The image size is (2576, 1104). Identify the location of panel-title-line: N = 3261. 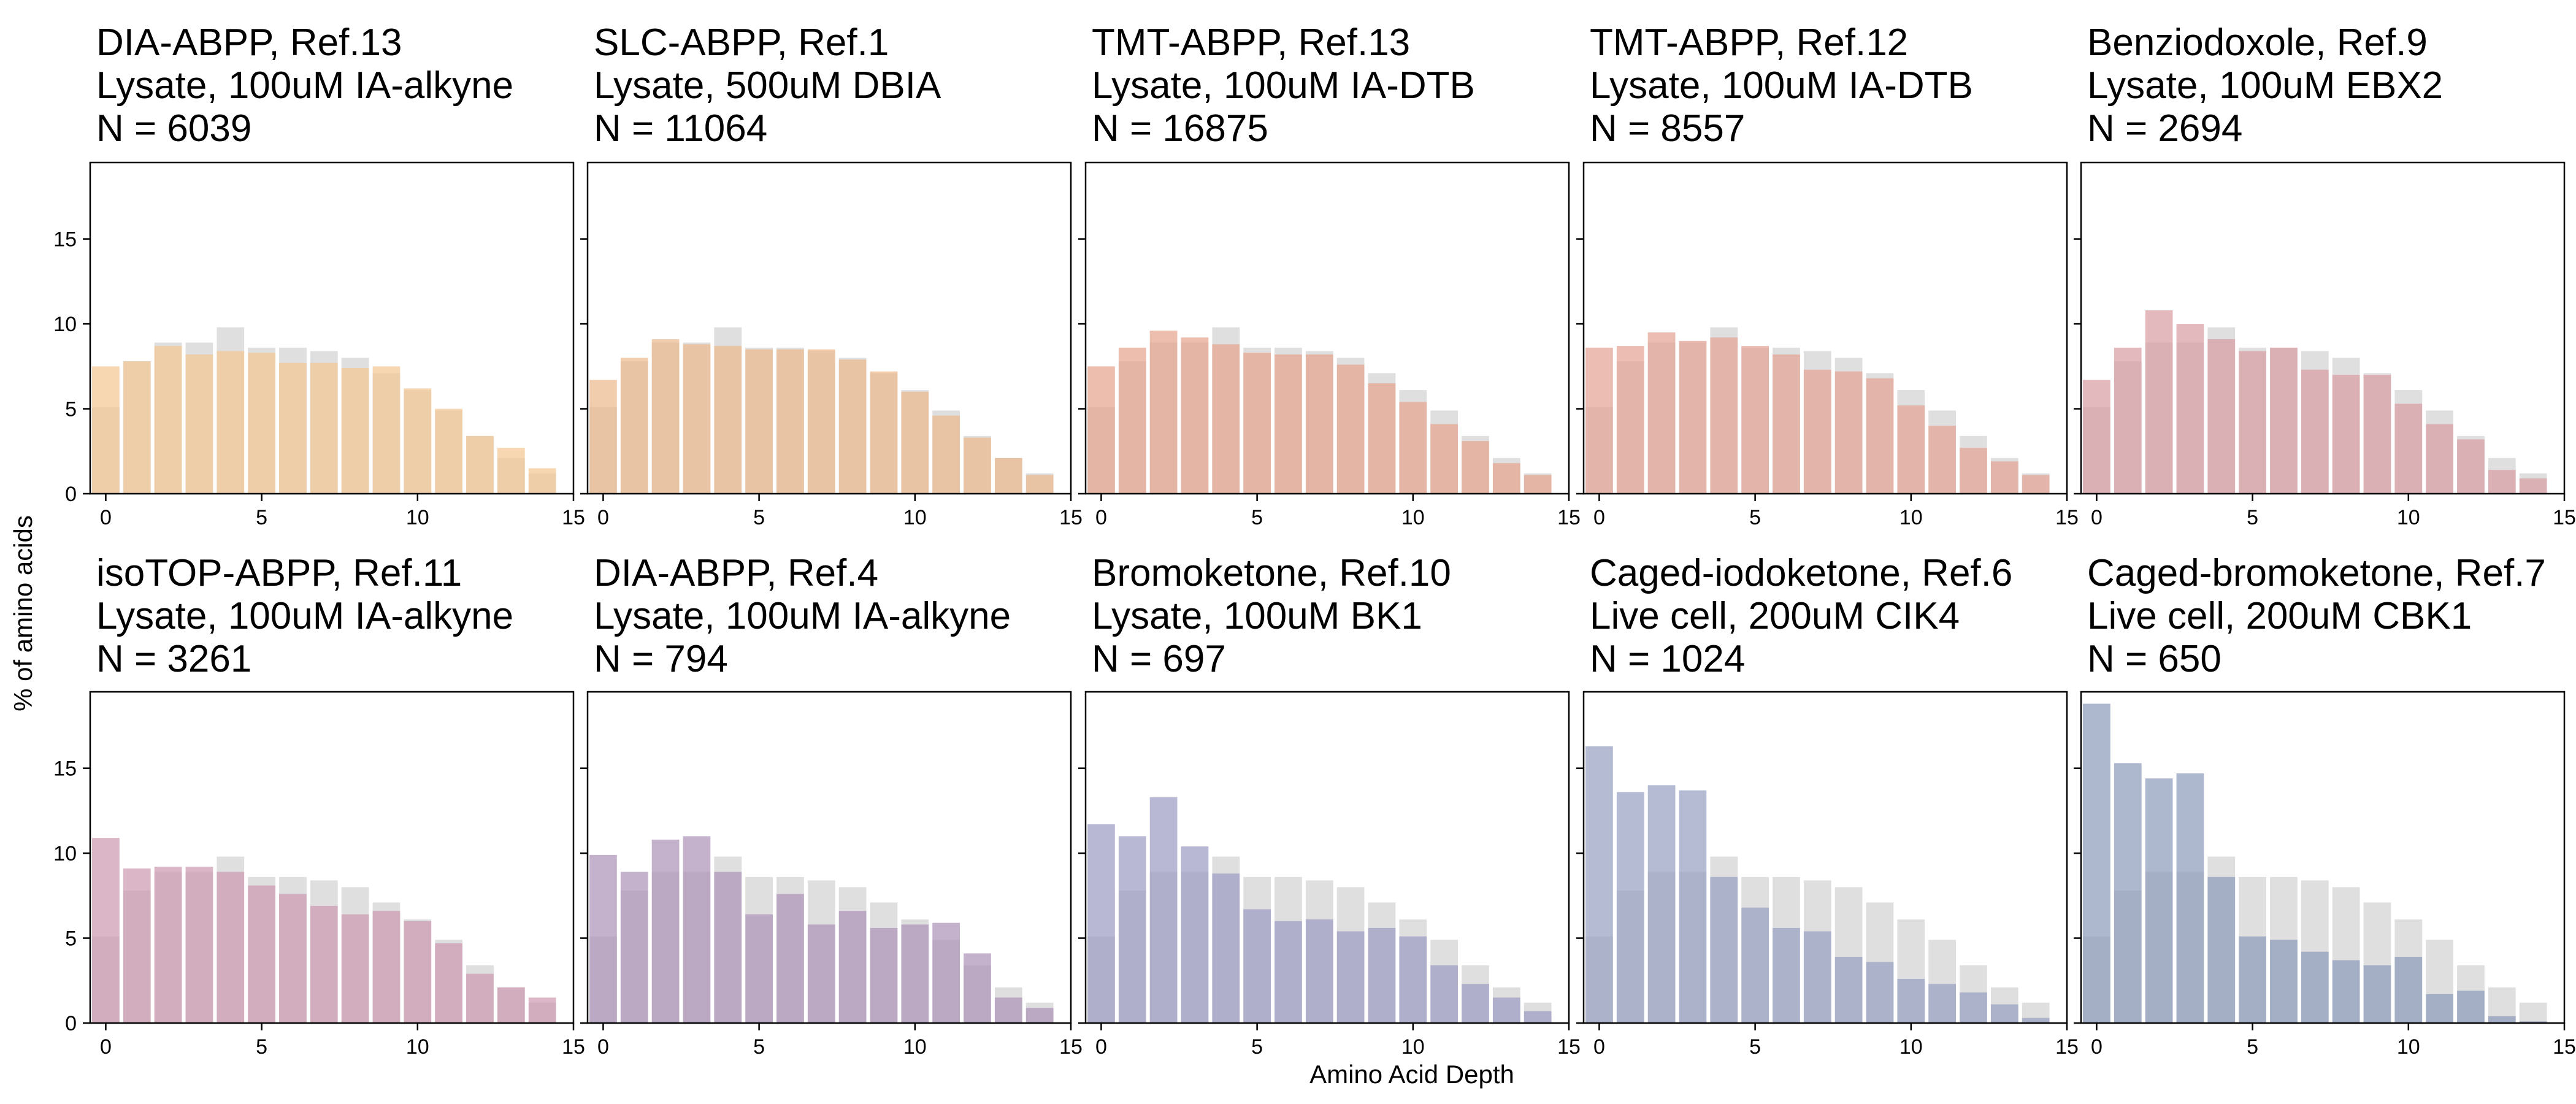
(173, 659).